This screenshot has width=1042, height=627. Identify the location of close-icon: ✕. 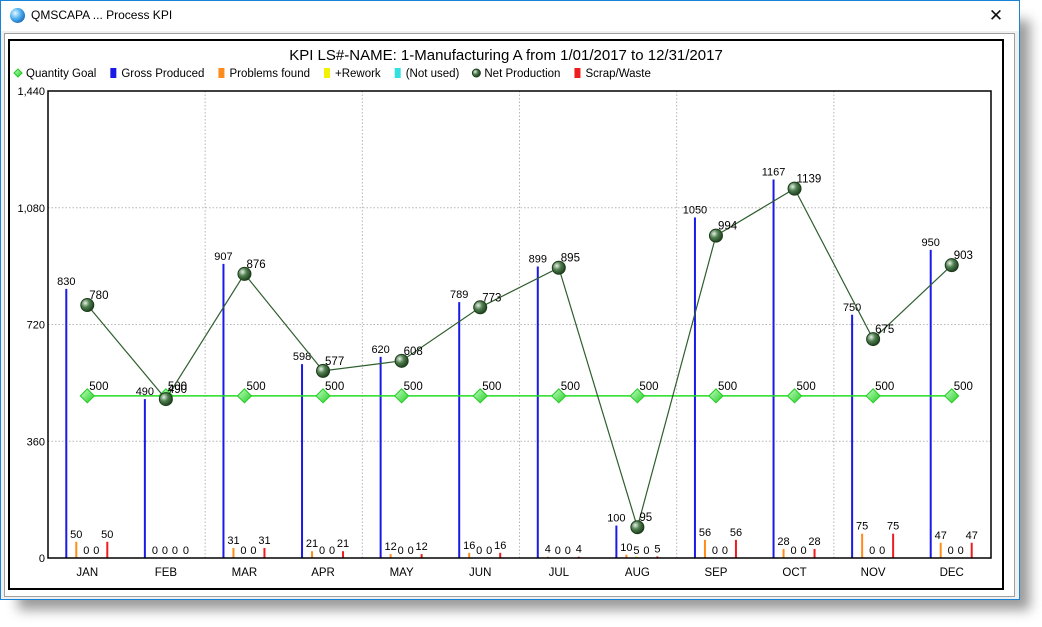
(996, 15).